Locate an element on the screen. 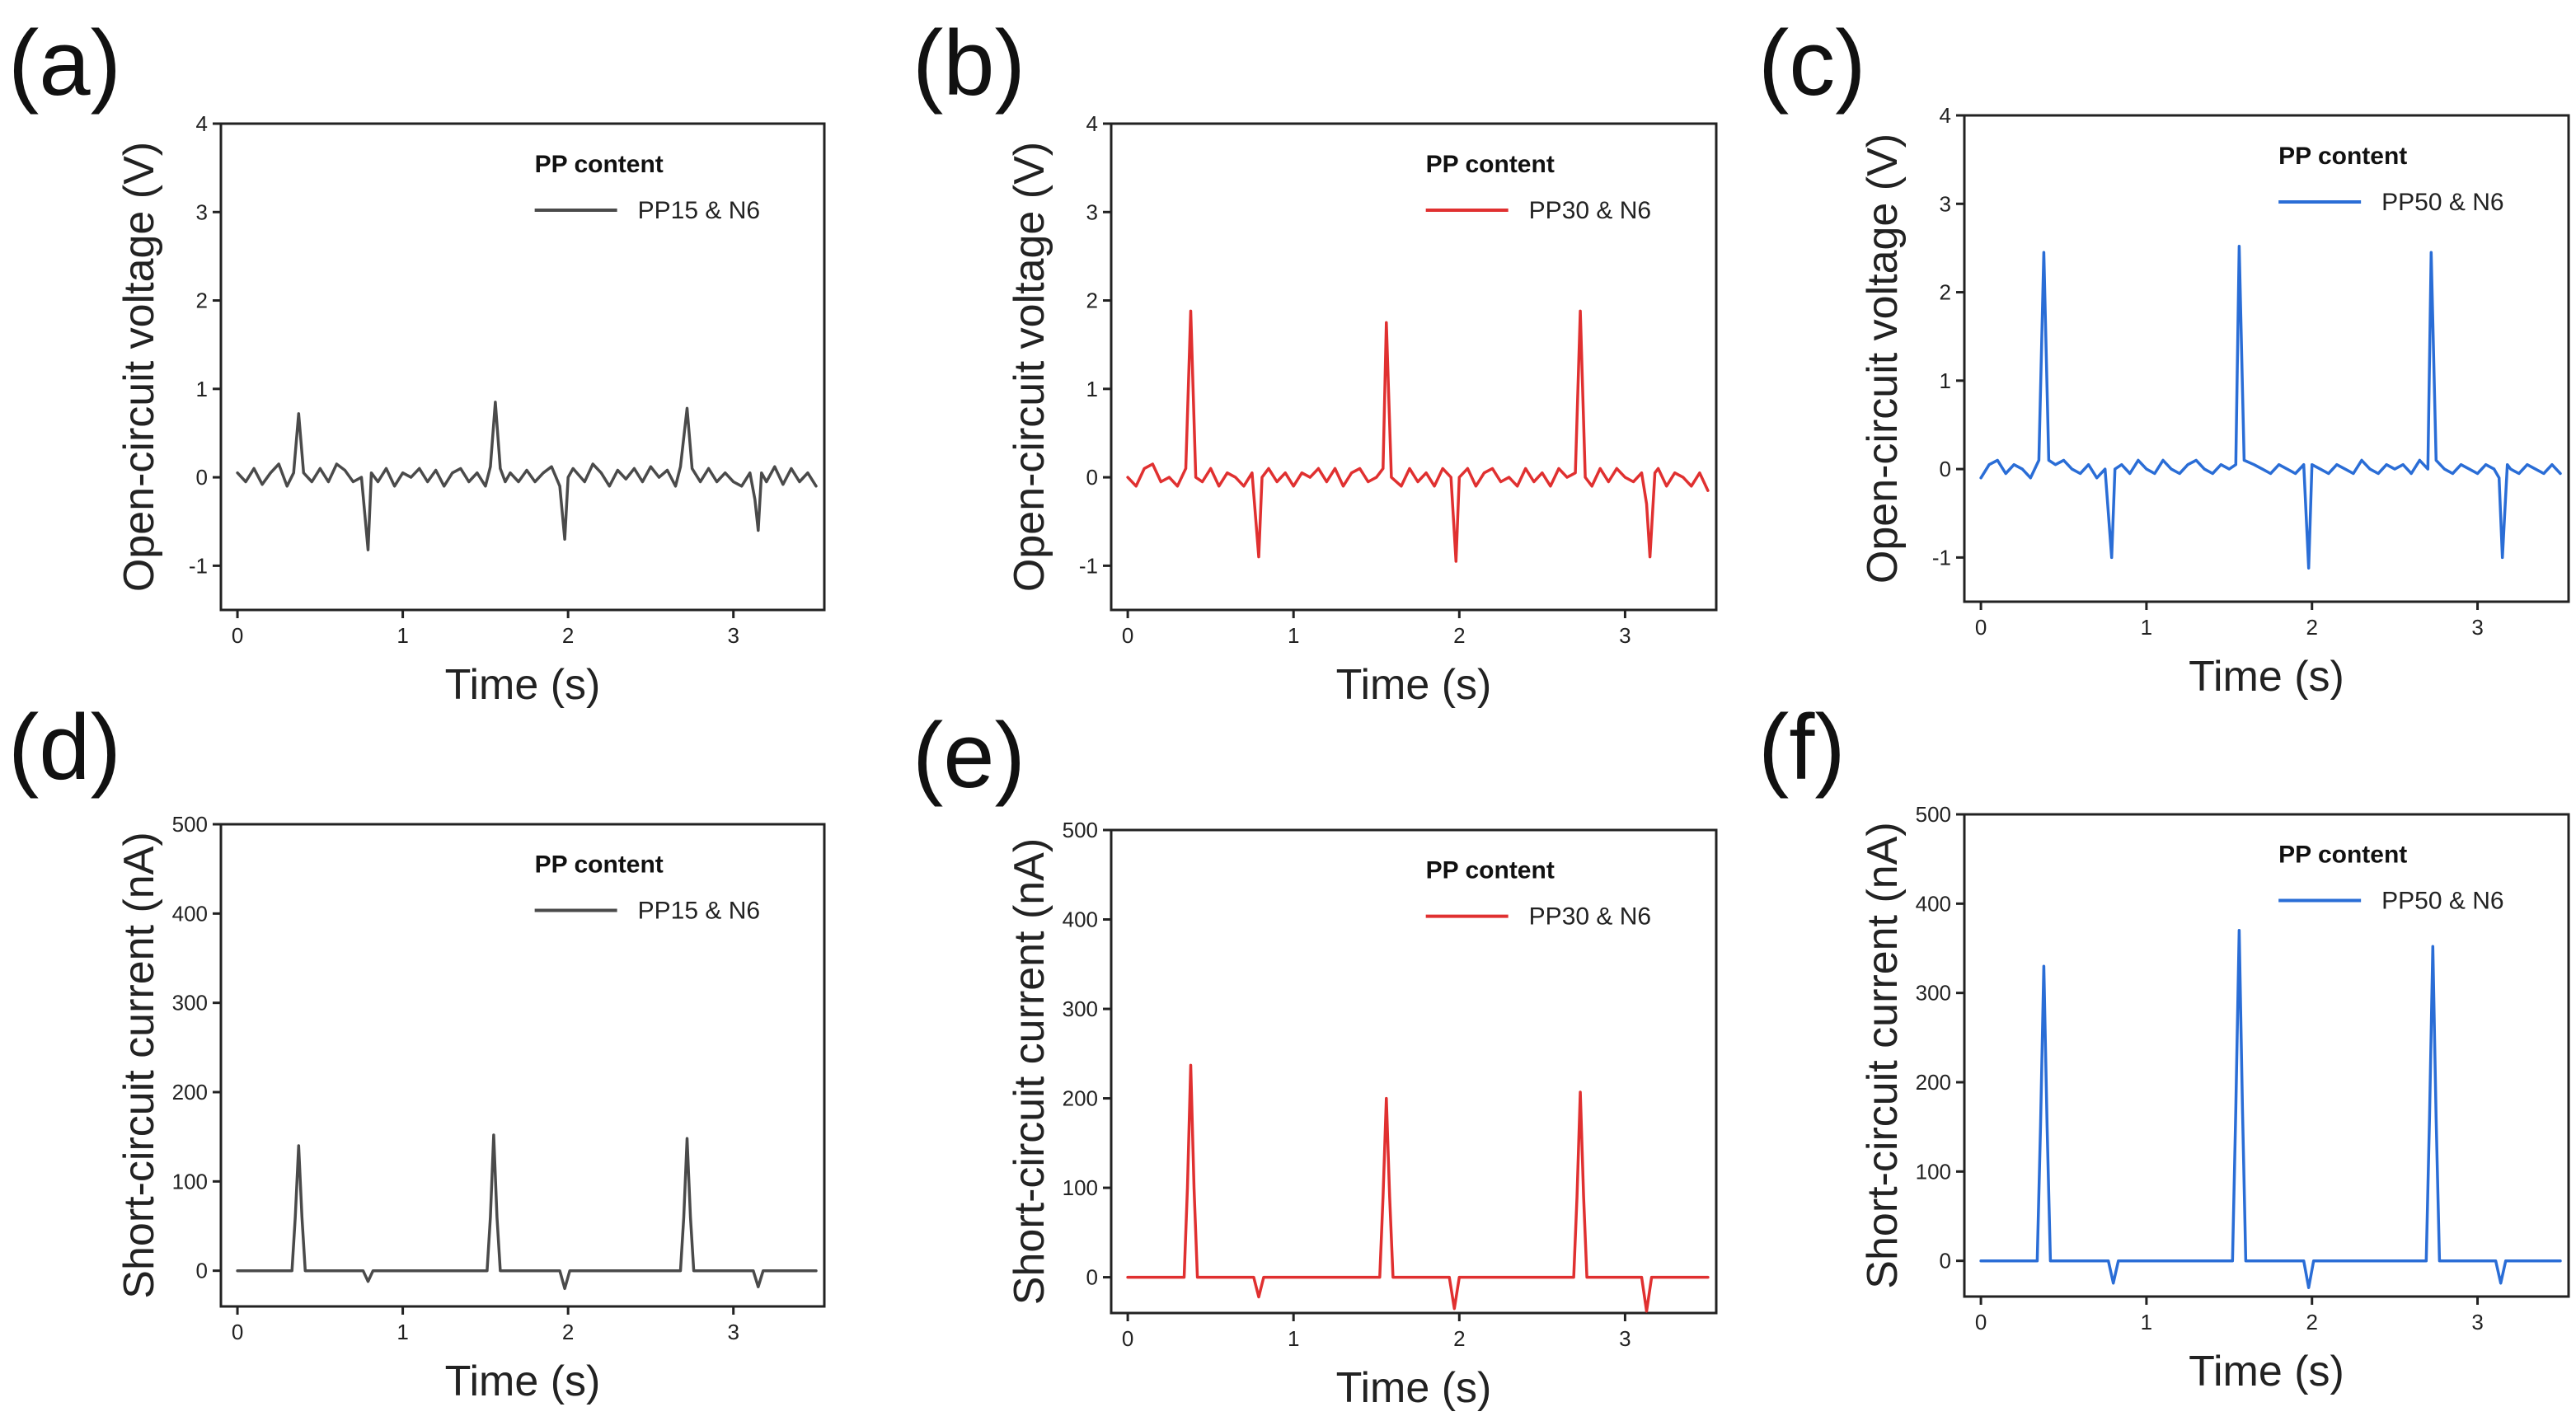 Image resolution: width=2576 pixels, height=1421 pixels. panel-letter: (e) is located at coordinates (969, 755).